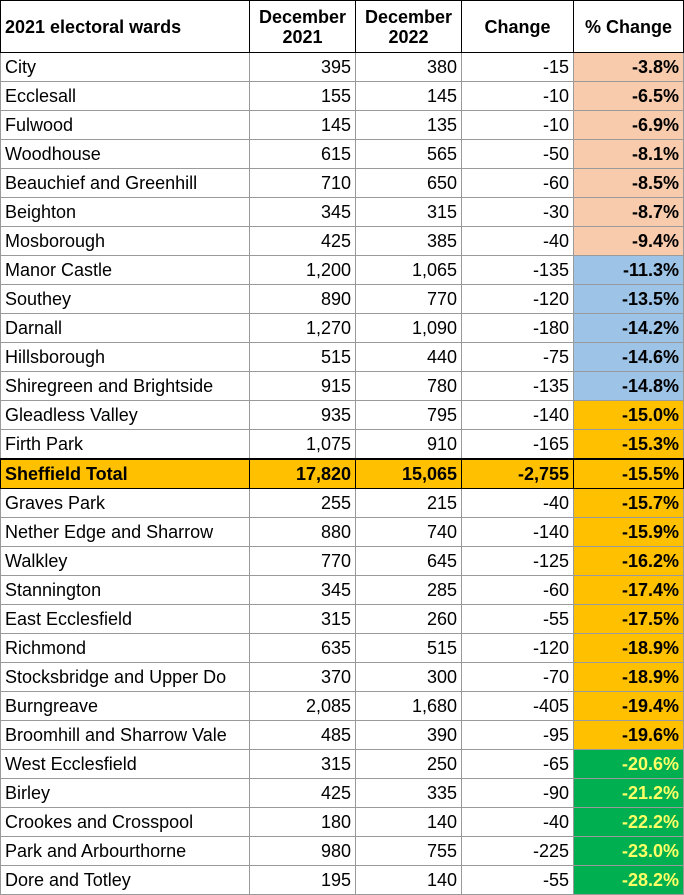  What do you see at coordinates (517, 67) in the screenshot?
I see `change-cell: -15` at bounding box center [517, 67].